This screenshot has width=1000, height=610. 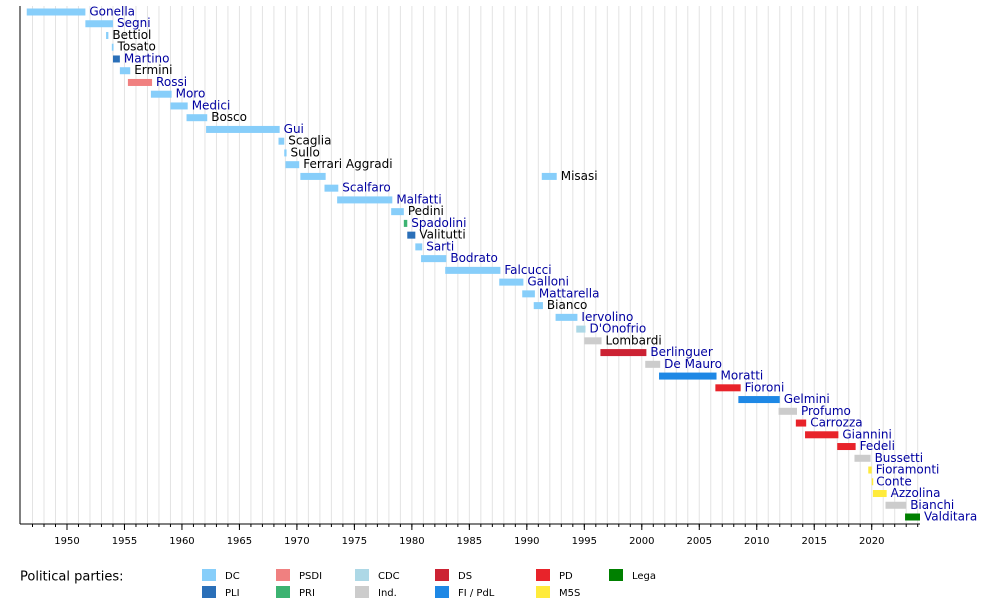 I want to click on legend-label: DC, so click(x=232, y=576).